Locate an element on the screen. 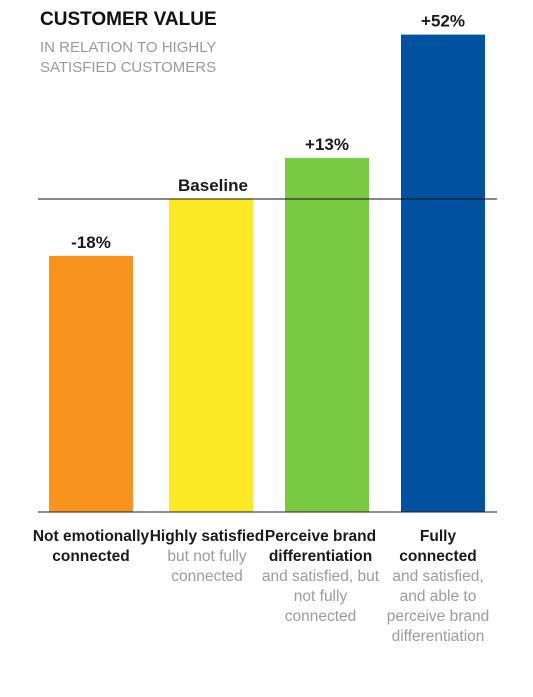 This screenshot has width=533, height=697. category-label-not-connected: Not emotionally connected is located at coordinates (91, 547).